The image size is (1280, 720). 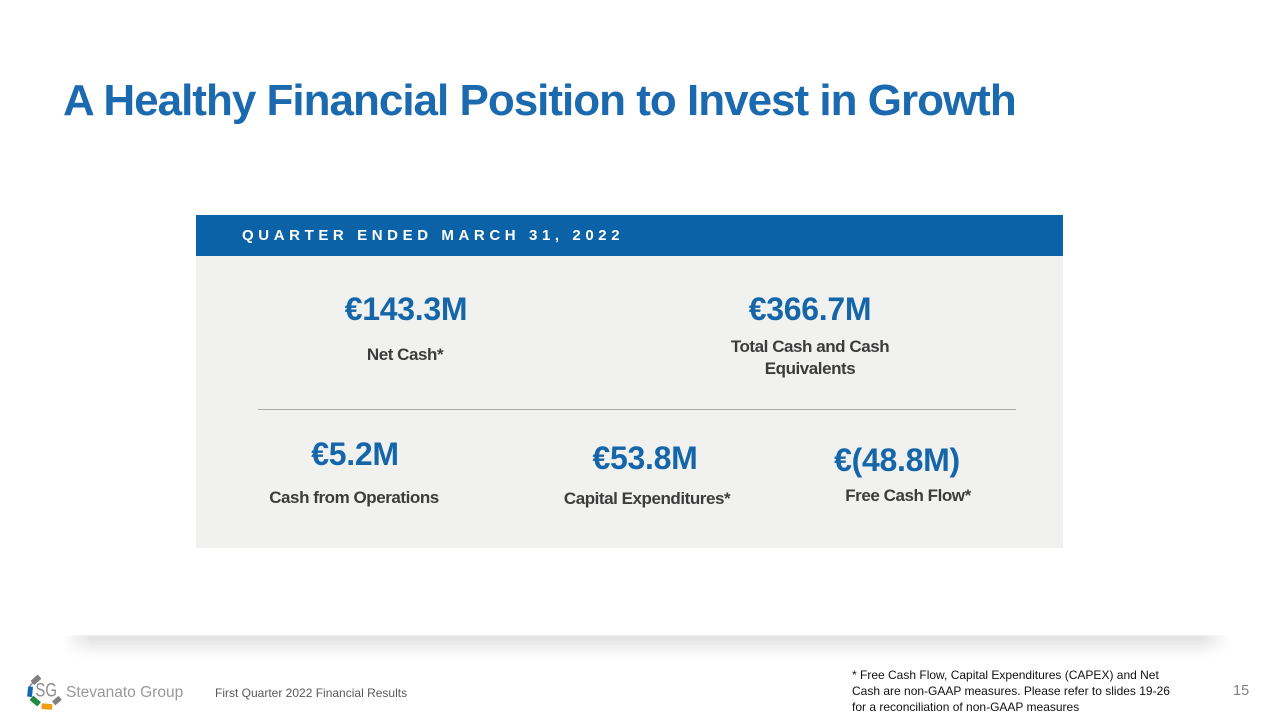 I want to click on svg-text: SG, so click(x=46, y=691).